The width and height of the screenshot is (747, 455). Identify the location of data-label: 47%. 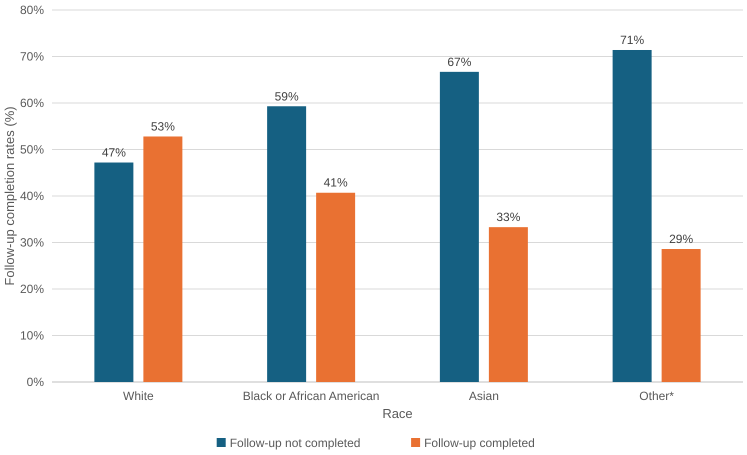
(114, 153).